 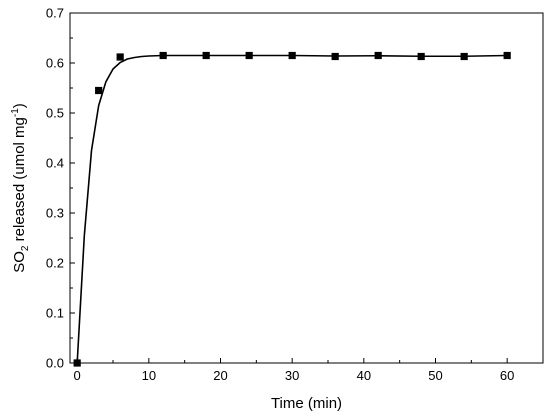 I want to click on y-axis: 0.0 0.1 0.2 0.3 0.4 0.5 0.6 0.7, so click(x=60, y=188).